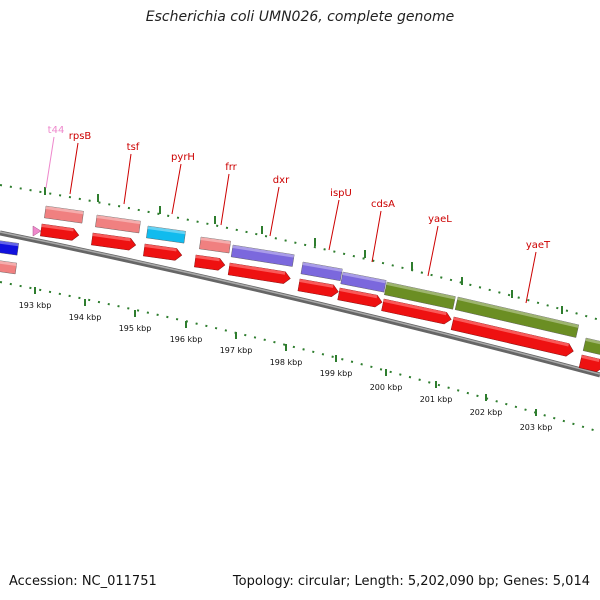 The width and height of the screenshot is (600, 600). Describe the element at coordinates (135, 328) in the screenshot. I see `kbp-label: 195 kbp` at that location.